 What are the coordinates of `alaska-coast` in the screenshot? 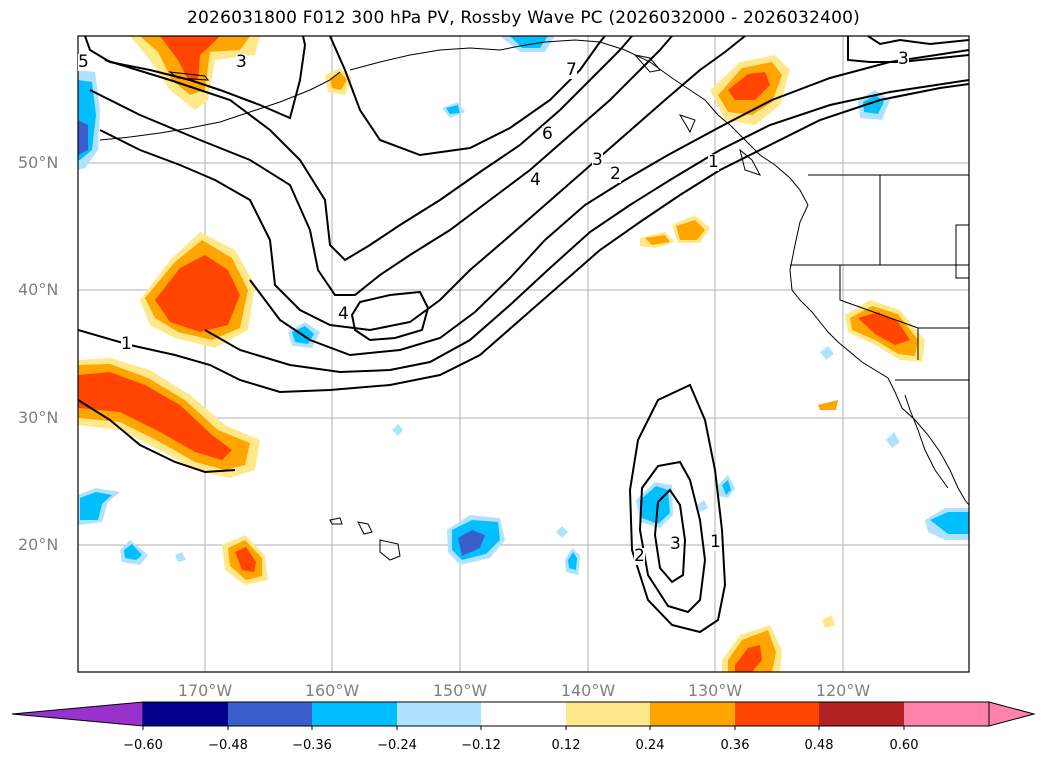 It's located at (579, 122).